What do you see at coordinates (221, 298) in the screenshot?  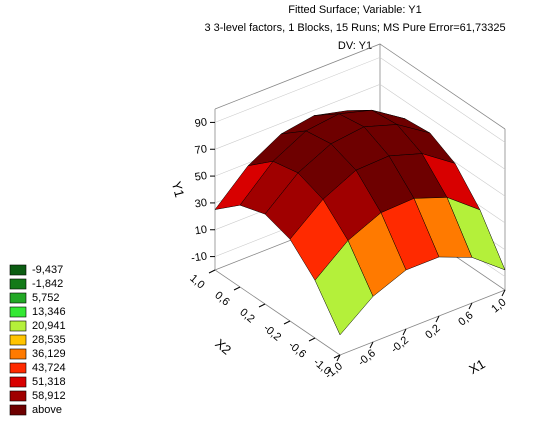 I see `y-tick-label: 0,6` at bounding box center [221, 298].